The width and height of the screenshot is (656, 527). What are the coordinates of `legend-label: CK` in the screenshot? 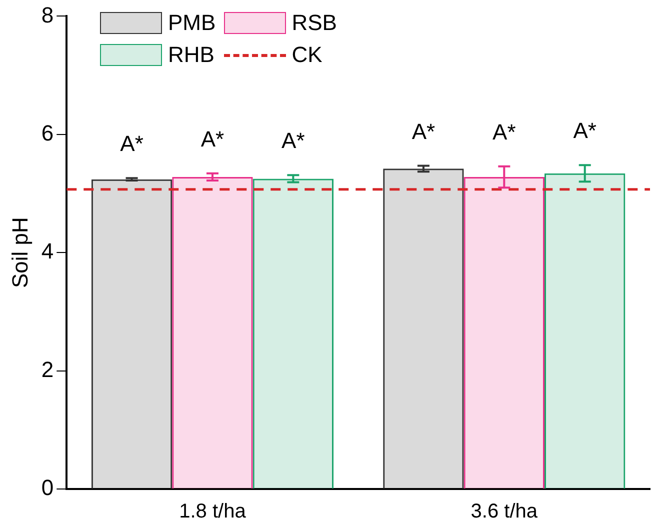 It's located at (307, 55).